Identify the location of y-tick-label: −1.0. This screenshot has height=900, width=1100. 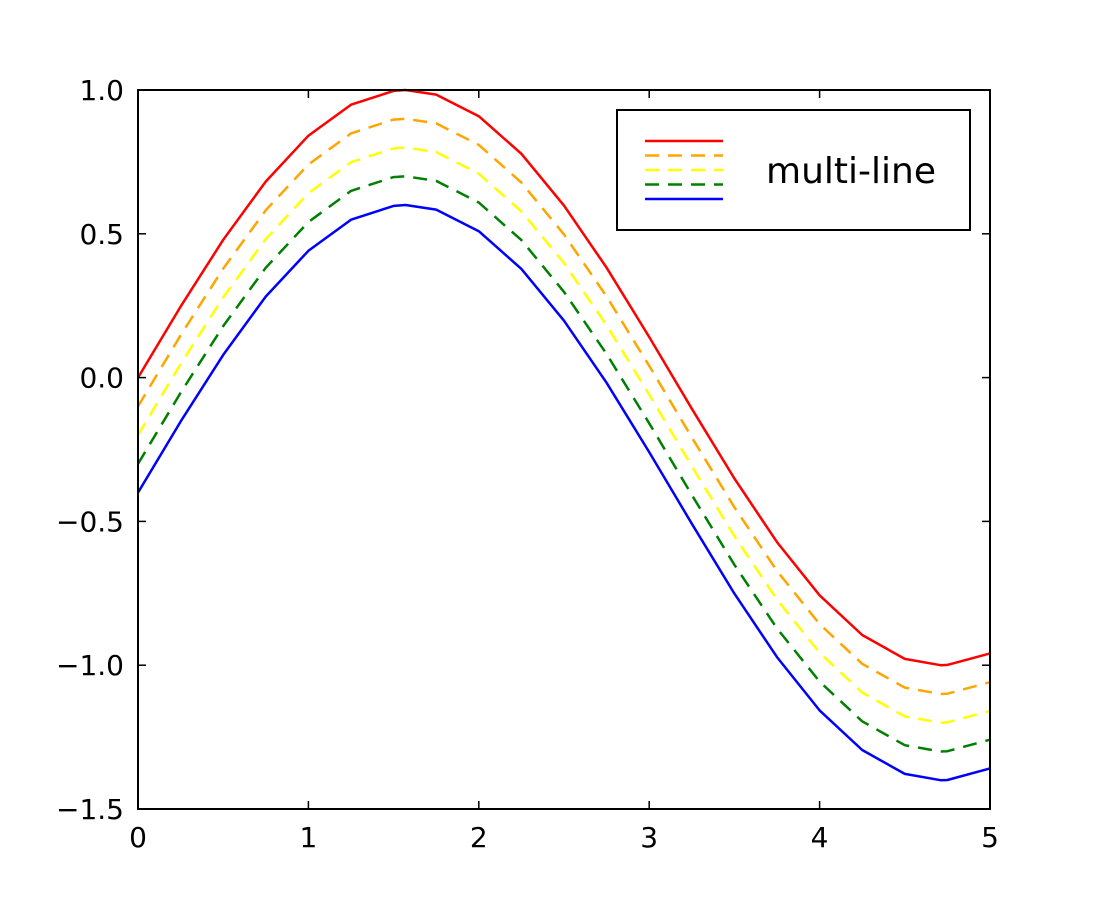
(90, 665).